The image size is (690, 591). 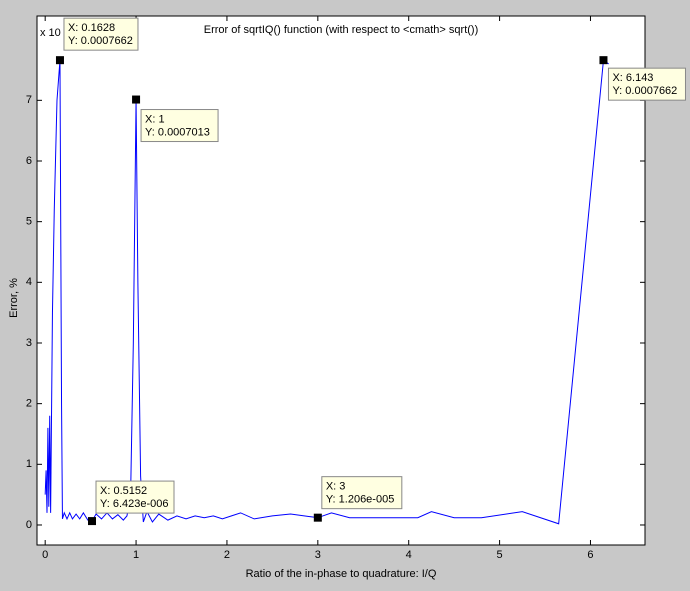 What do you see at coordinates (177, 132) in the screenshot?
I see `datatip-y: Y: 0.0007013` at bounding box center [177, 132].